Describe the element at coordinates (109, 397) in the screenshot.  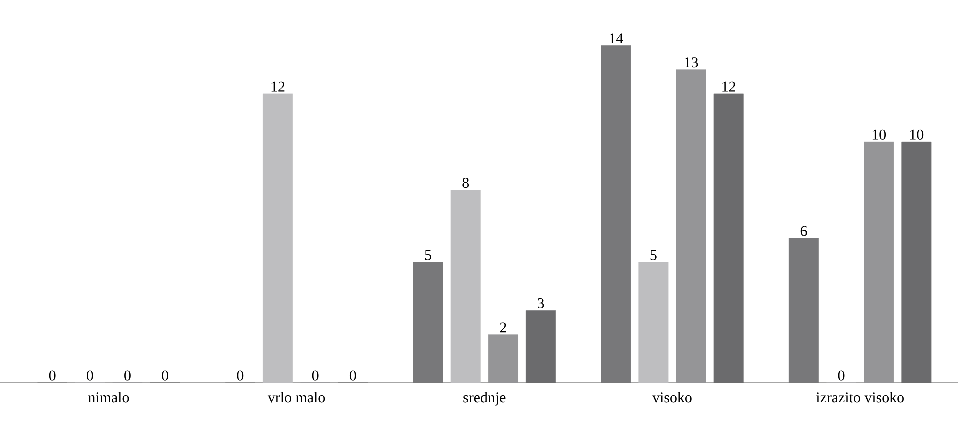
I see `x-tick-label: nimalo` at that location.